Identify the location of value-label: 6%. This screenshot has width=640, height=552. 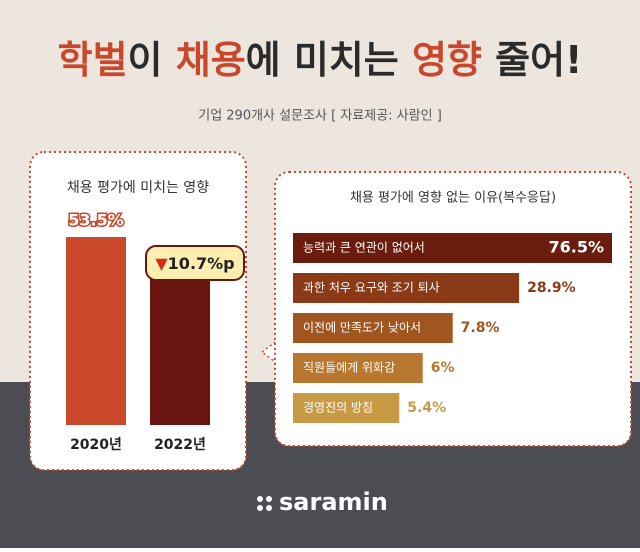
(443, 368).